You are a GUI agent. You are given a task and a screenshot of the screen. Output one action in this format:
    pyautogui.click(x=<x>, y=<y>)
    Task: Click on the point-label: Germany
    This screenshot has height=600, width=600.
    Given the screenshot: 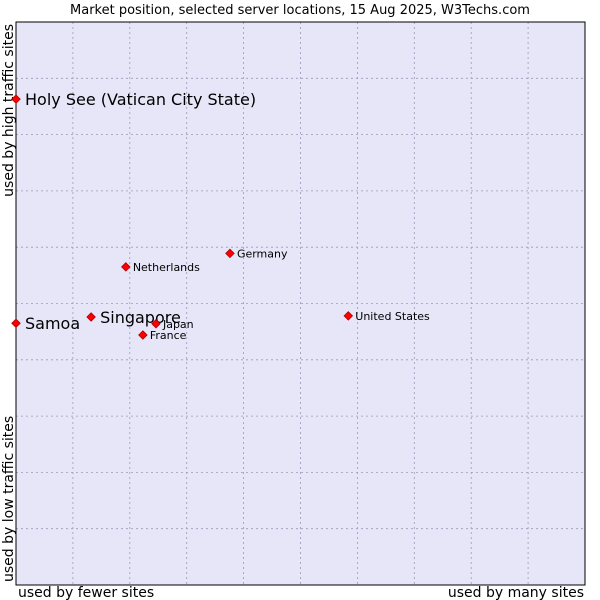 What is the action you would take?
    pyautogui.click(x=262, y=253)
    